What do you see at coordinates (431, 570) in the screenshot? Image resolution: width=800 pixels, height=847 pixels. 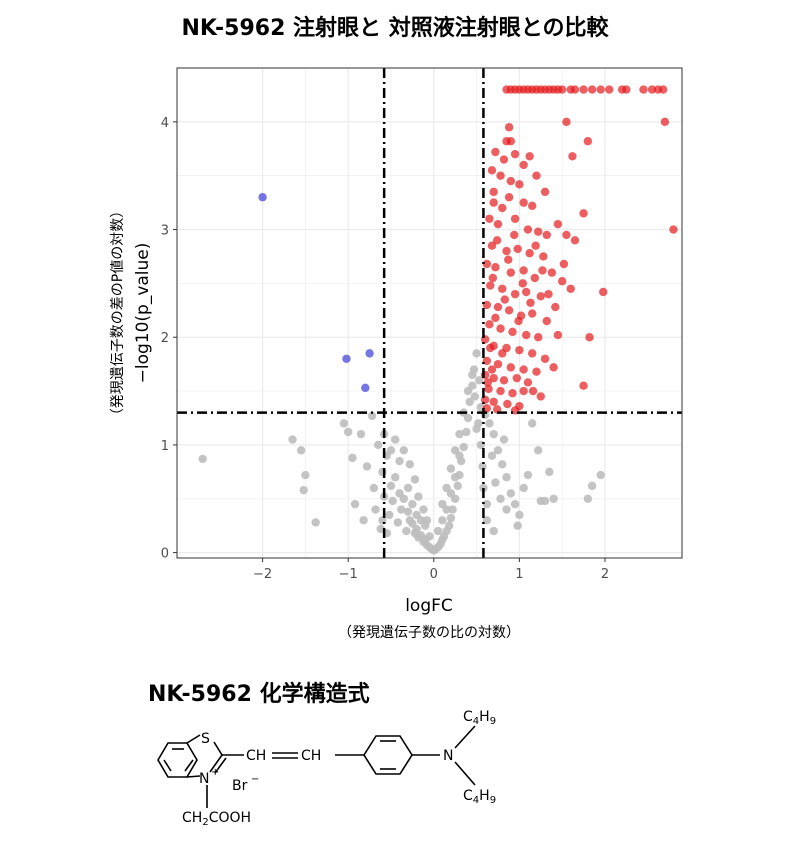 I see `x-axis-ticks: −2 −1 0 1 2` at bounding box center [431, 570].